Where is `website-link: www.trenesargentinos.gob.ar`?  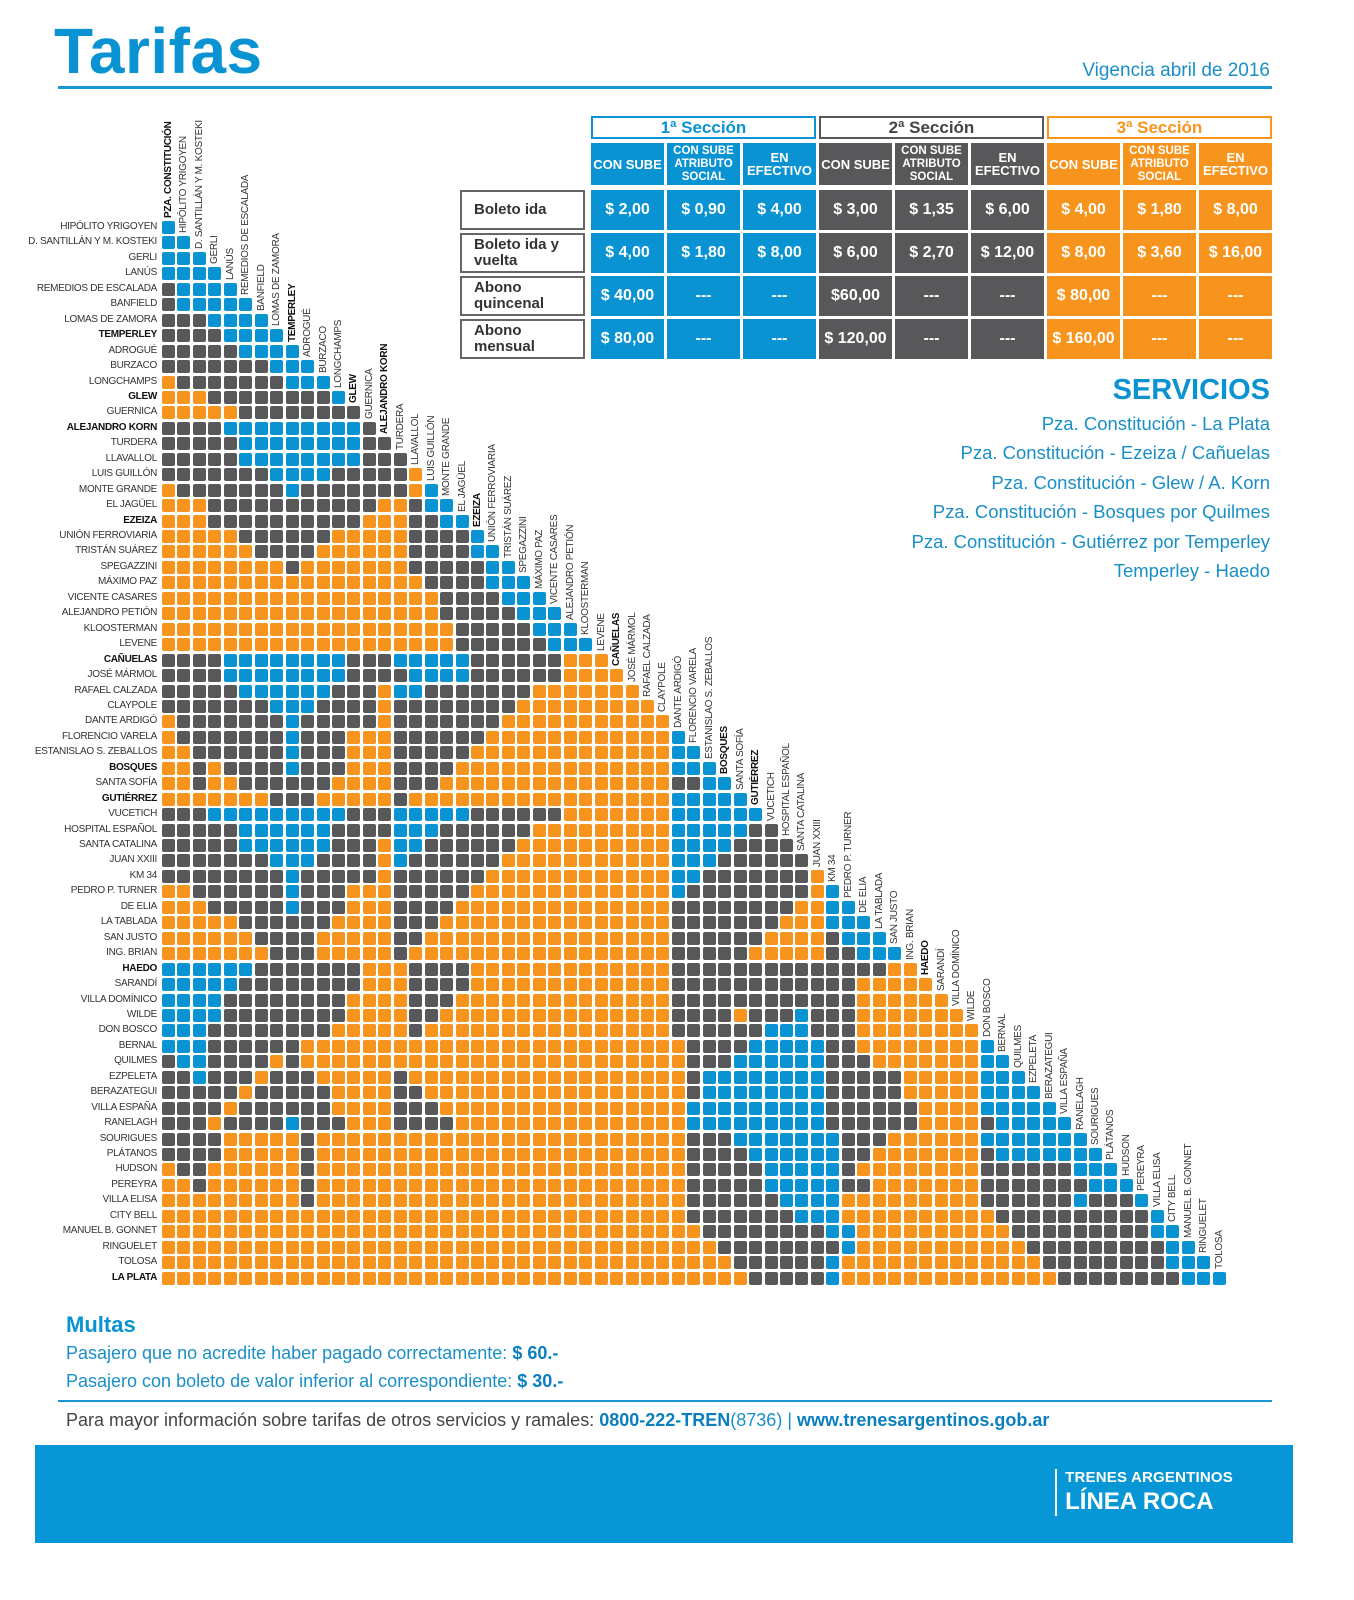
website-link: www.trenesargentinos.gob.ar is located at coordinates (923, 1420).